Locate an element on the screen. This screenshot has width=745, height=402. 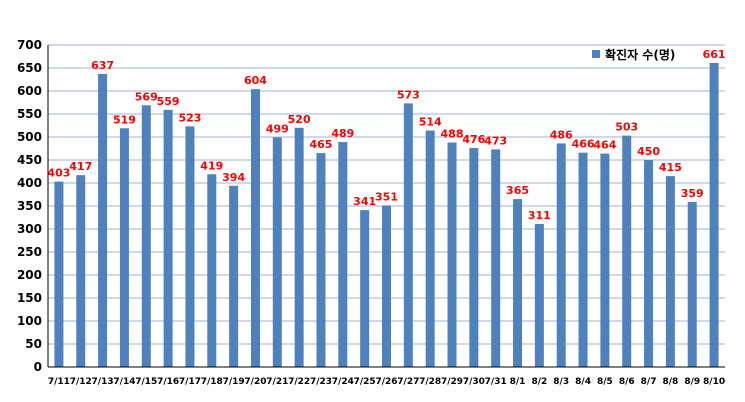
x-tick-label: 7/16 is located at coordinates (168, 382).